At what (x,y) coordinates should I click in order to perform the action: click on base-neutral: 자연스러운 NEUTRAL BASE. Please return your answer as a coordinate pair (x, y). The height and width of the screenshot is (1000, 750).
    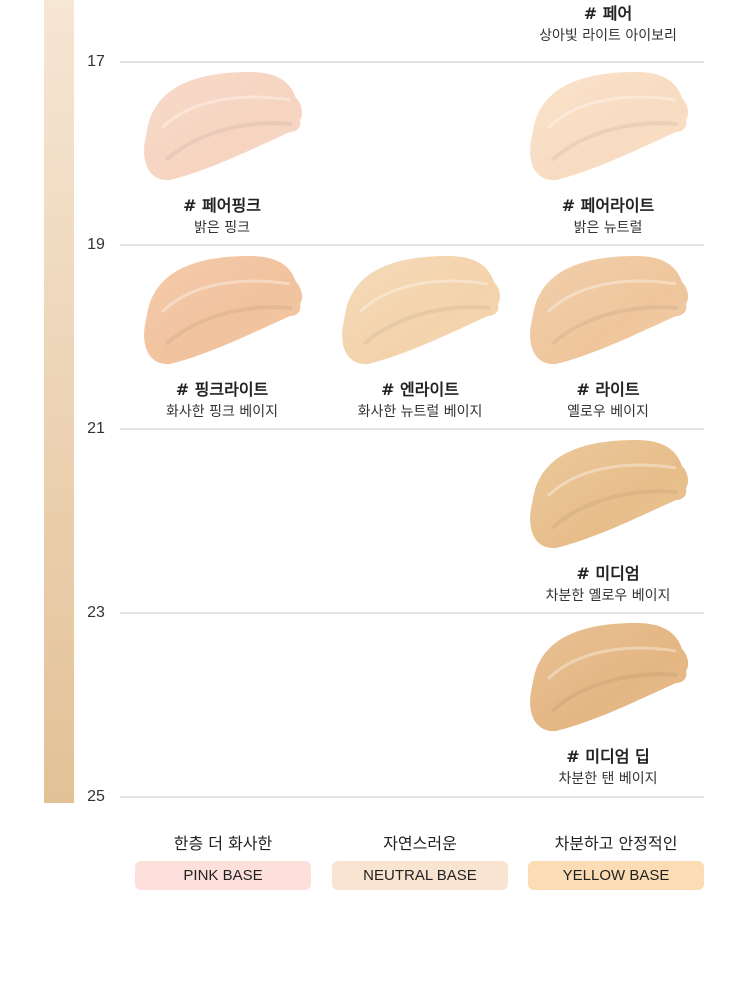
    Looking at the image, I should click on (420, 861).